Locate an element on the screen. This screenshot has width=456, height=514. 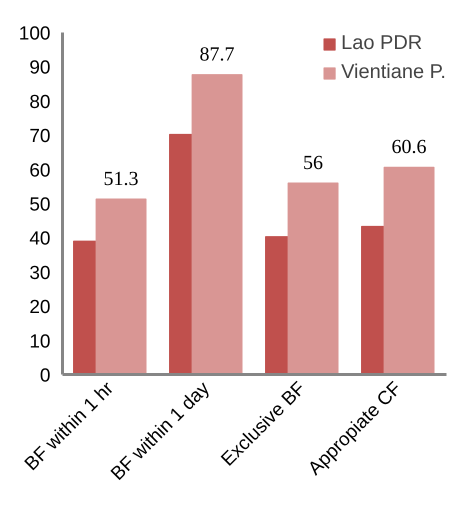
y-tick-label: 20 is located at coordinates (40, 307).